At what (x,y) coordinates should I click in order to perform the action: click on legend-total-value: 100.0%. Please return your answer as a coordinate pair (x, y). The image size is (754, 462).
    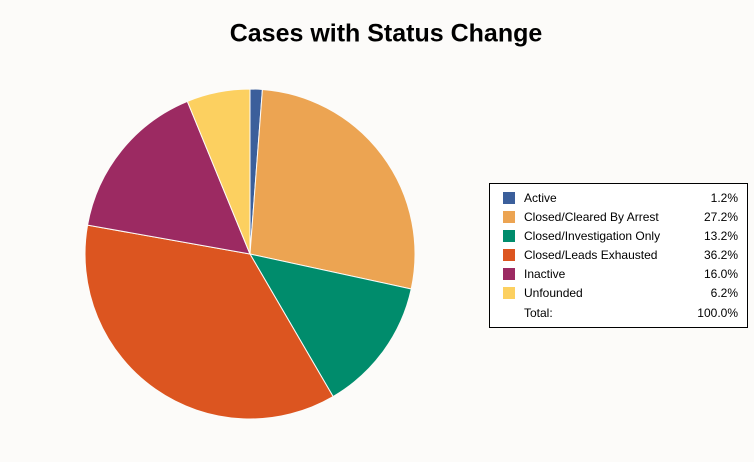
    Looking at the image, I should click on (717, 313).